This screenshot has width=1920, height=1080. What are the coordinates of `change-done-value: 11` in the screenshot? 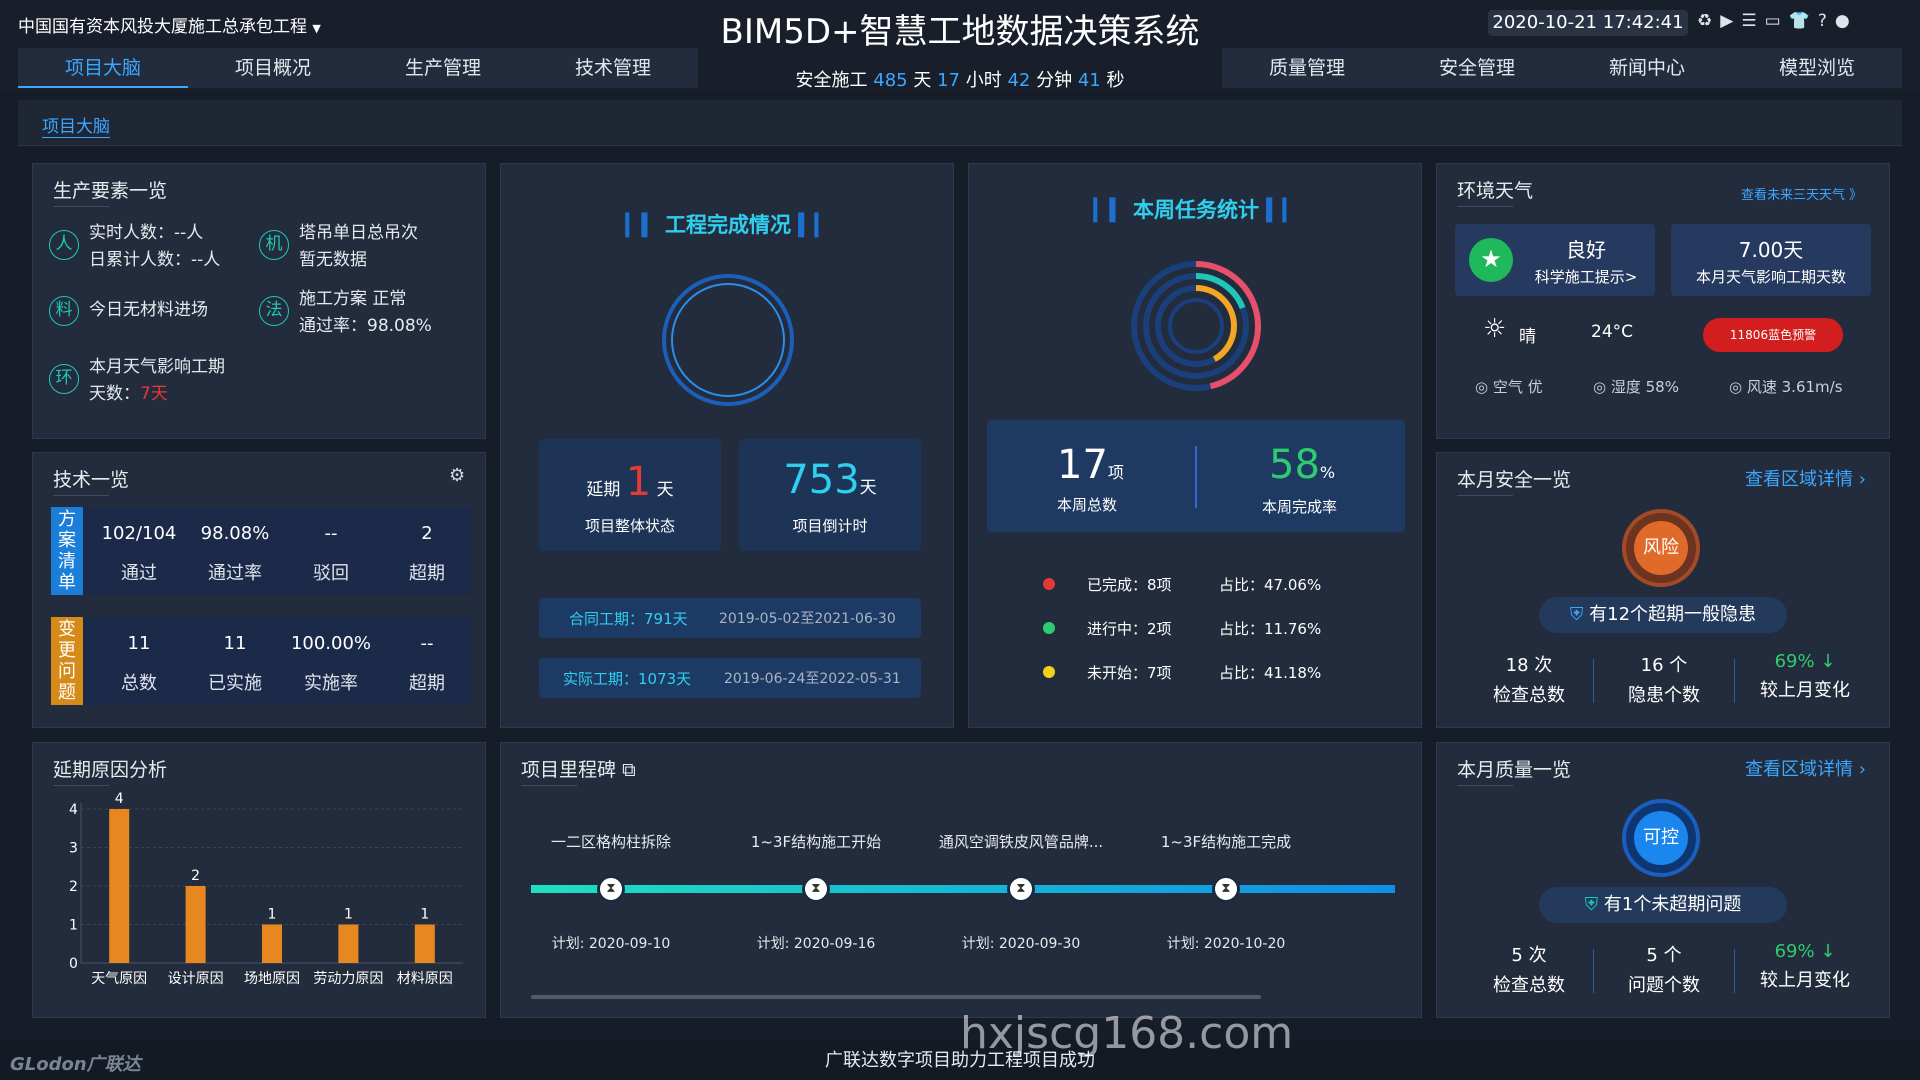 It's located at (235, 643).